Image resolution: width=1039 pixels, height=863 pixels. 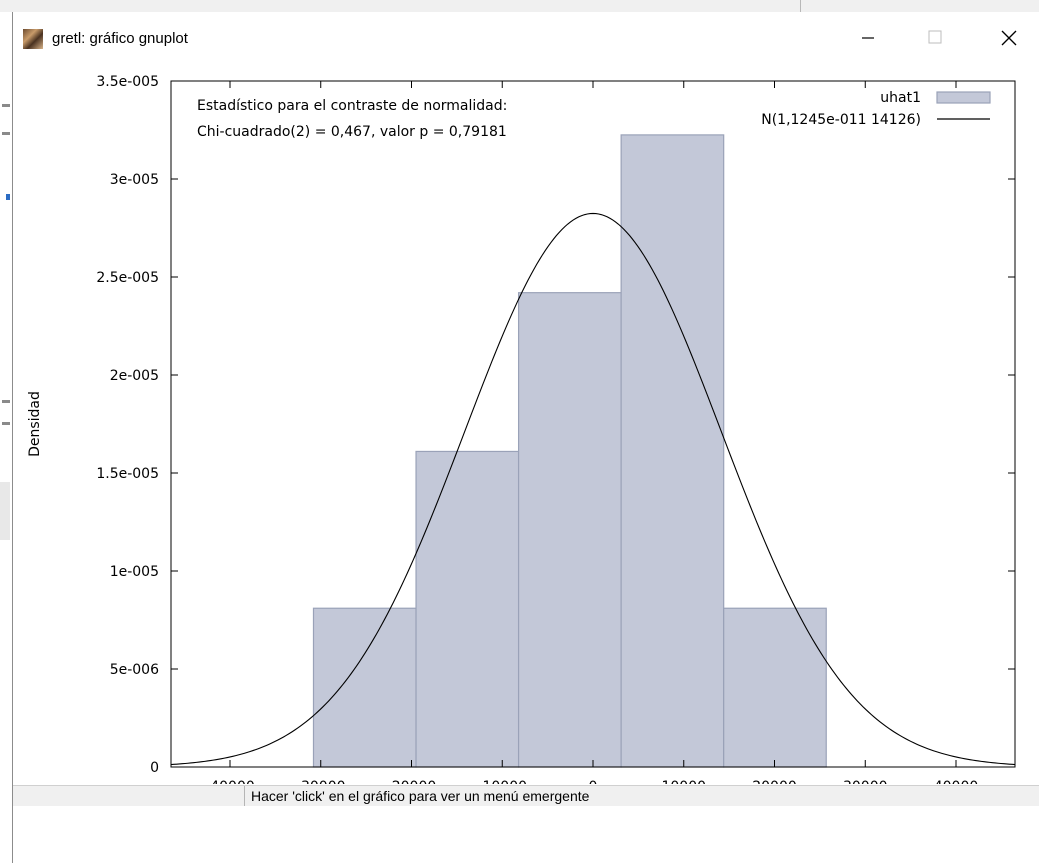 I want to click on y-tick-label: 2.5e-005, so click(x=127, y=278).